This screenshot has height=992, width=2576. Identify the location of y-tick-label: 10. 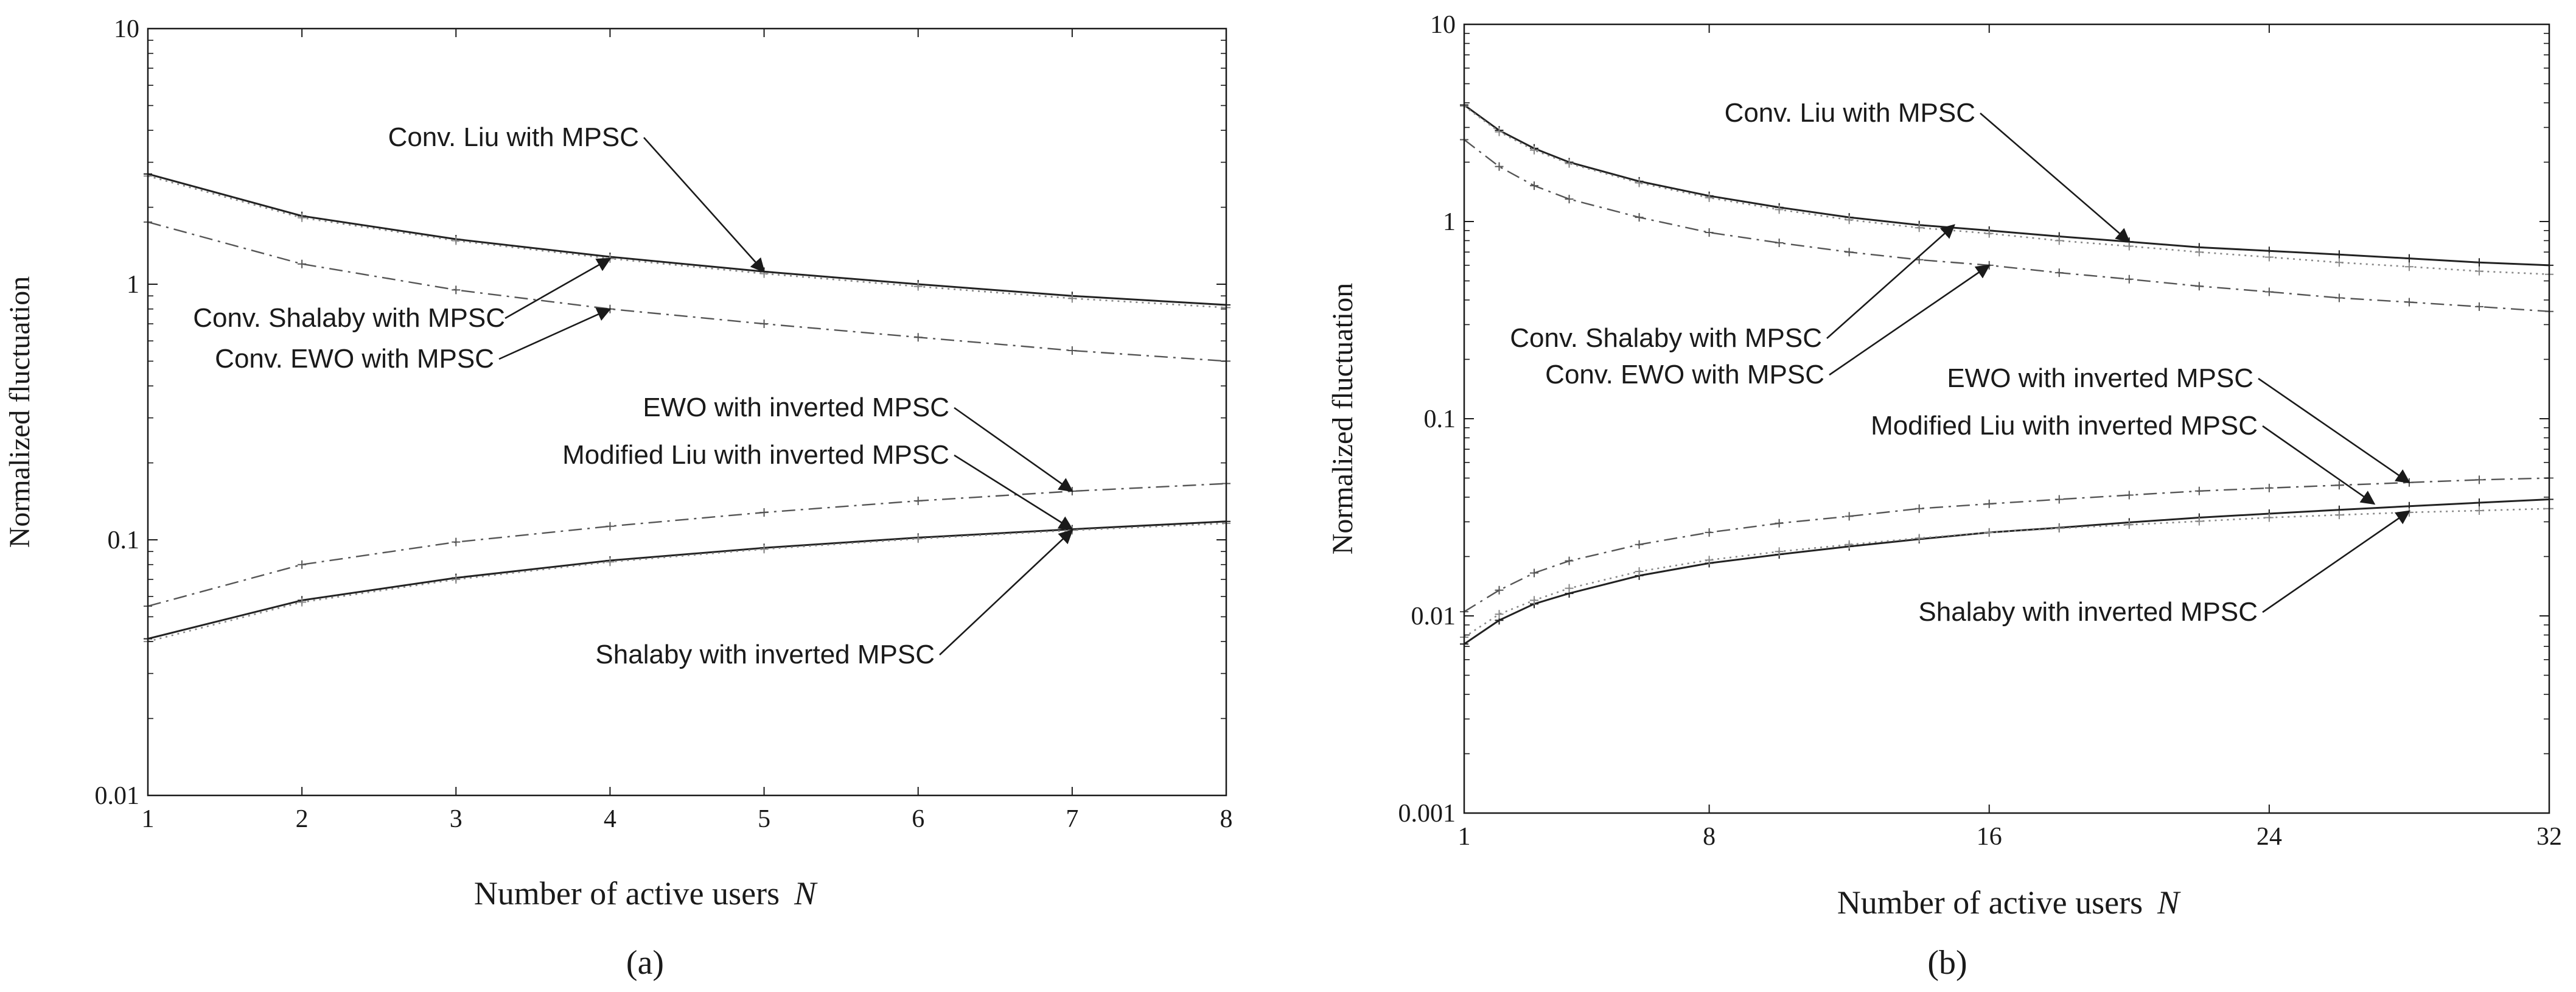
(126, 29).